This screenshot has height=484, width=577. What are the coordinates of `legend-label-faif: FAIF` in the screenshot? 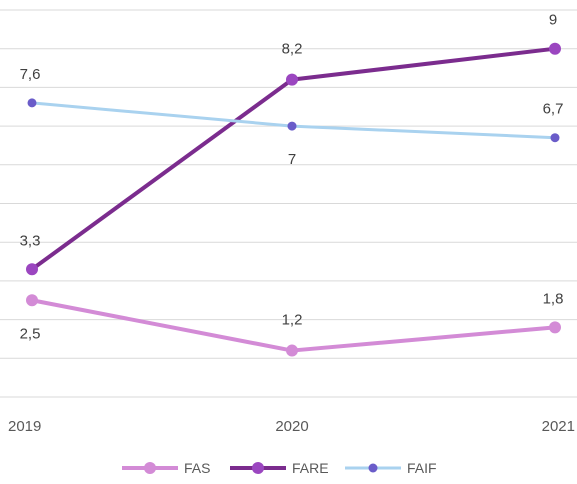 It's located at (422, 468).